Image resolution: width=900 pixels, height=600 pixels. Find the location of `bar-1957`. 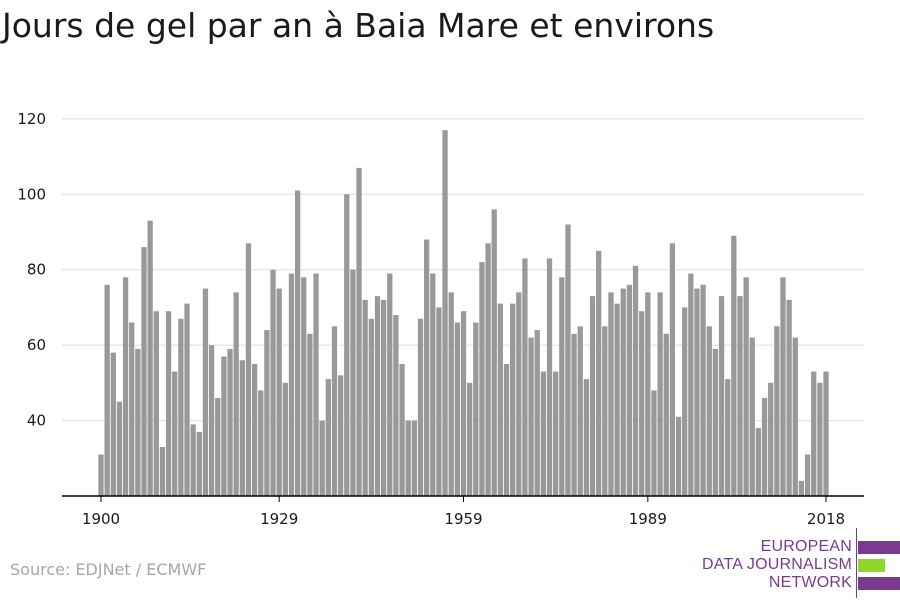

bar-1957 is located at coordinates (451, 394).